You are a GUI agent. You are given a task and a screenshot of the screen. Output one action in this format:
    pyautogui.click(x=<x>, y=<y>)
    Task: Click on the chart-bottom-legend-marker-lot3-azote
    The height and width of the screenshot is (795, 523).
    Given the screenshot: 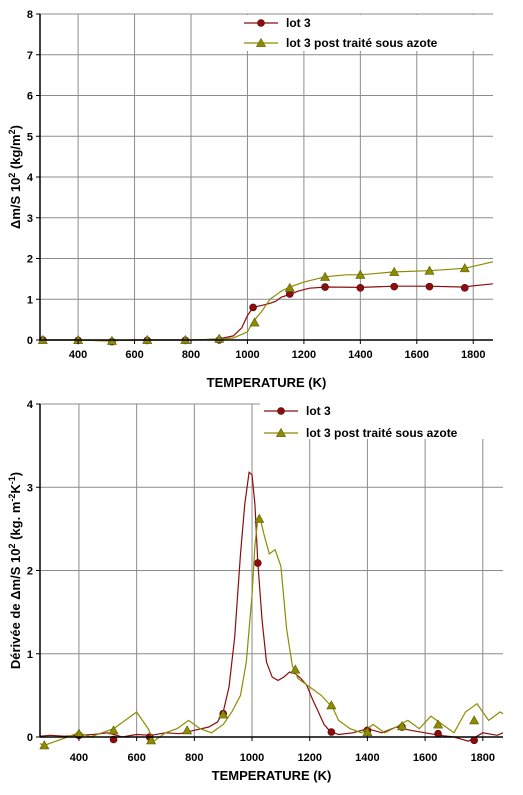 What is the action you would take?
    pyautogui.click(x=281, y=432)
    